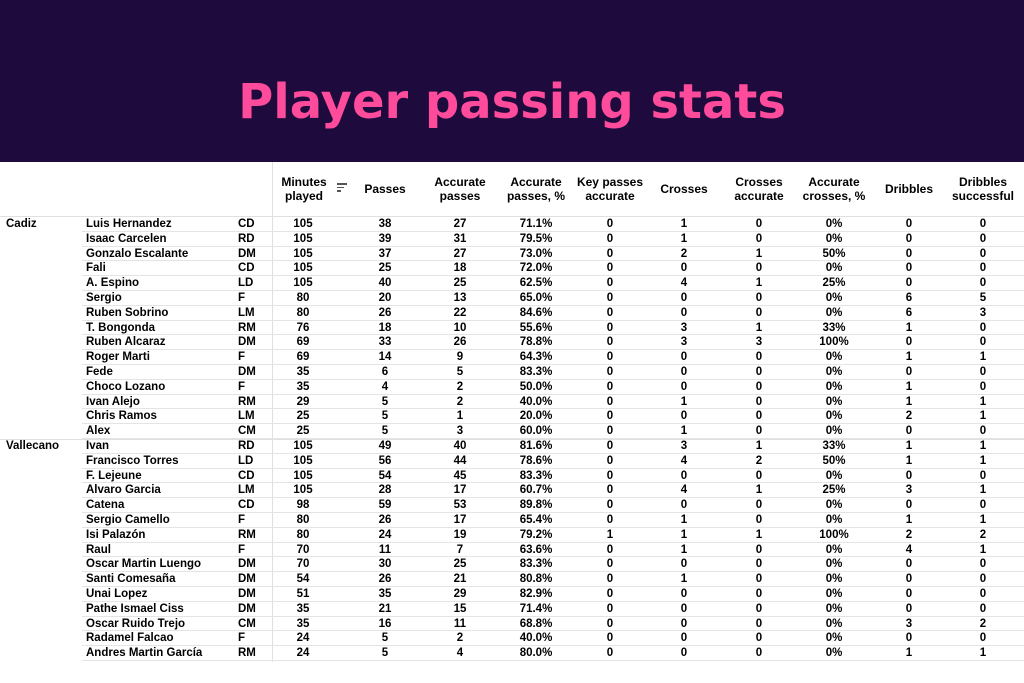 The image size is (1024, 683). What do you see at coordinates (460, 460) in the screenshot?
I see `stat-cell: 44` at bounding box center [460, 460].